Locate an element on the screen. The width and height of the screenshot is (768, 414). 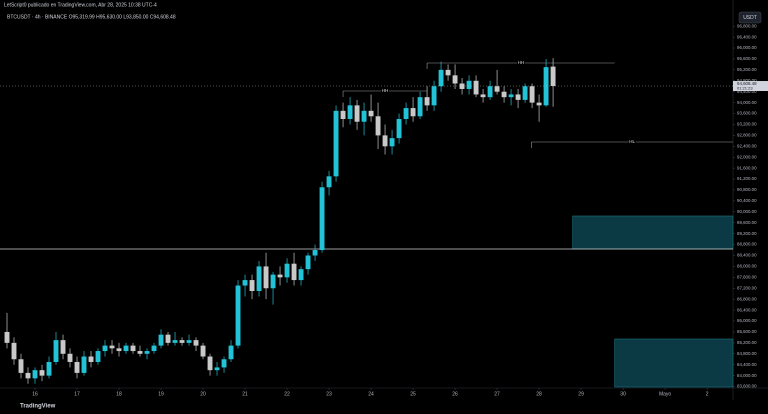
y-tick-label: 84,800.00 is located at coordinates (747, 353).